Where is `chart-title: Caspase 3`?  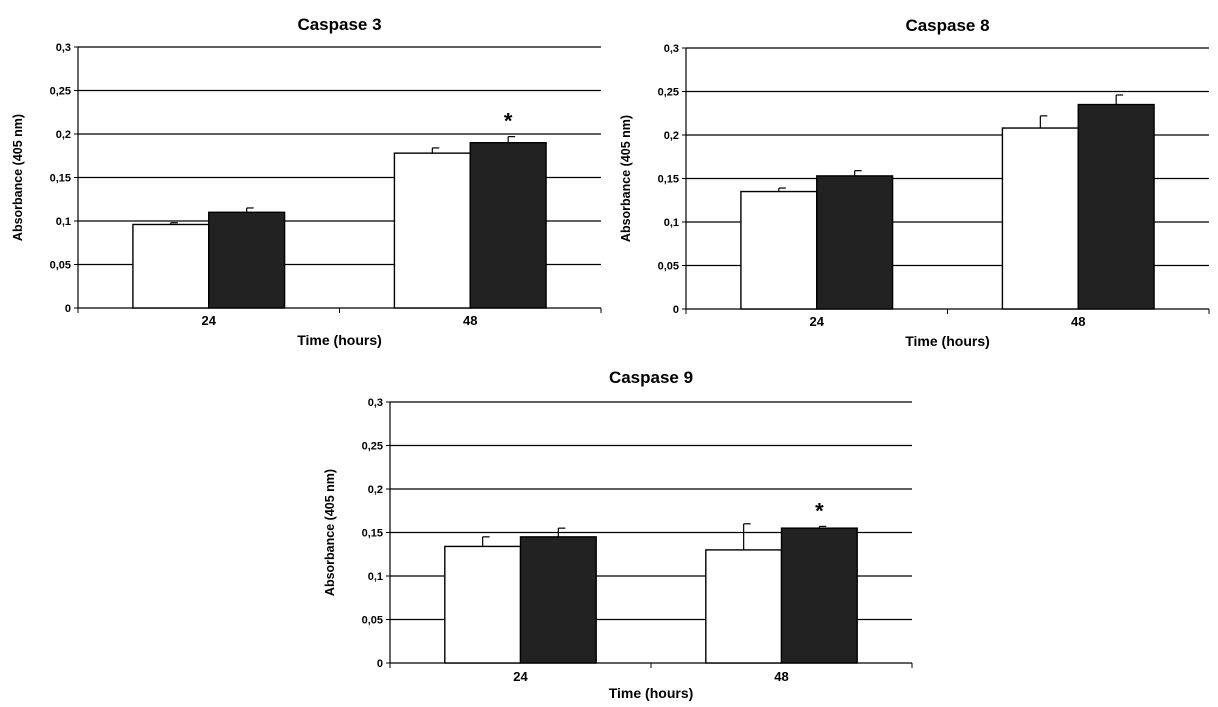 chart-title: Caspase 3 is located at coordinates (339, 24).